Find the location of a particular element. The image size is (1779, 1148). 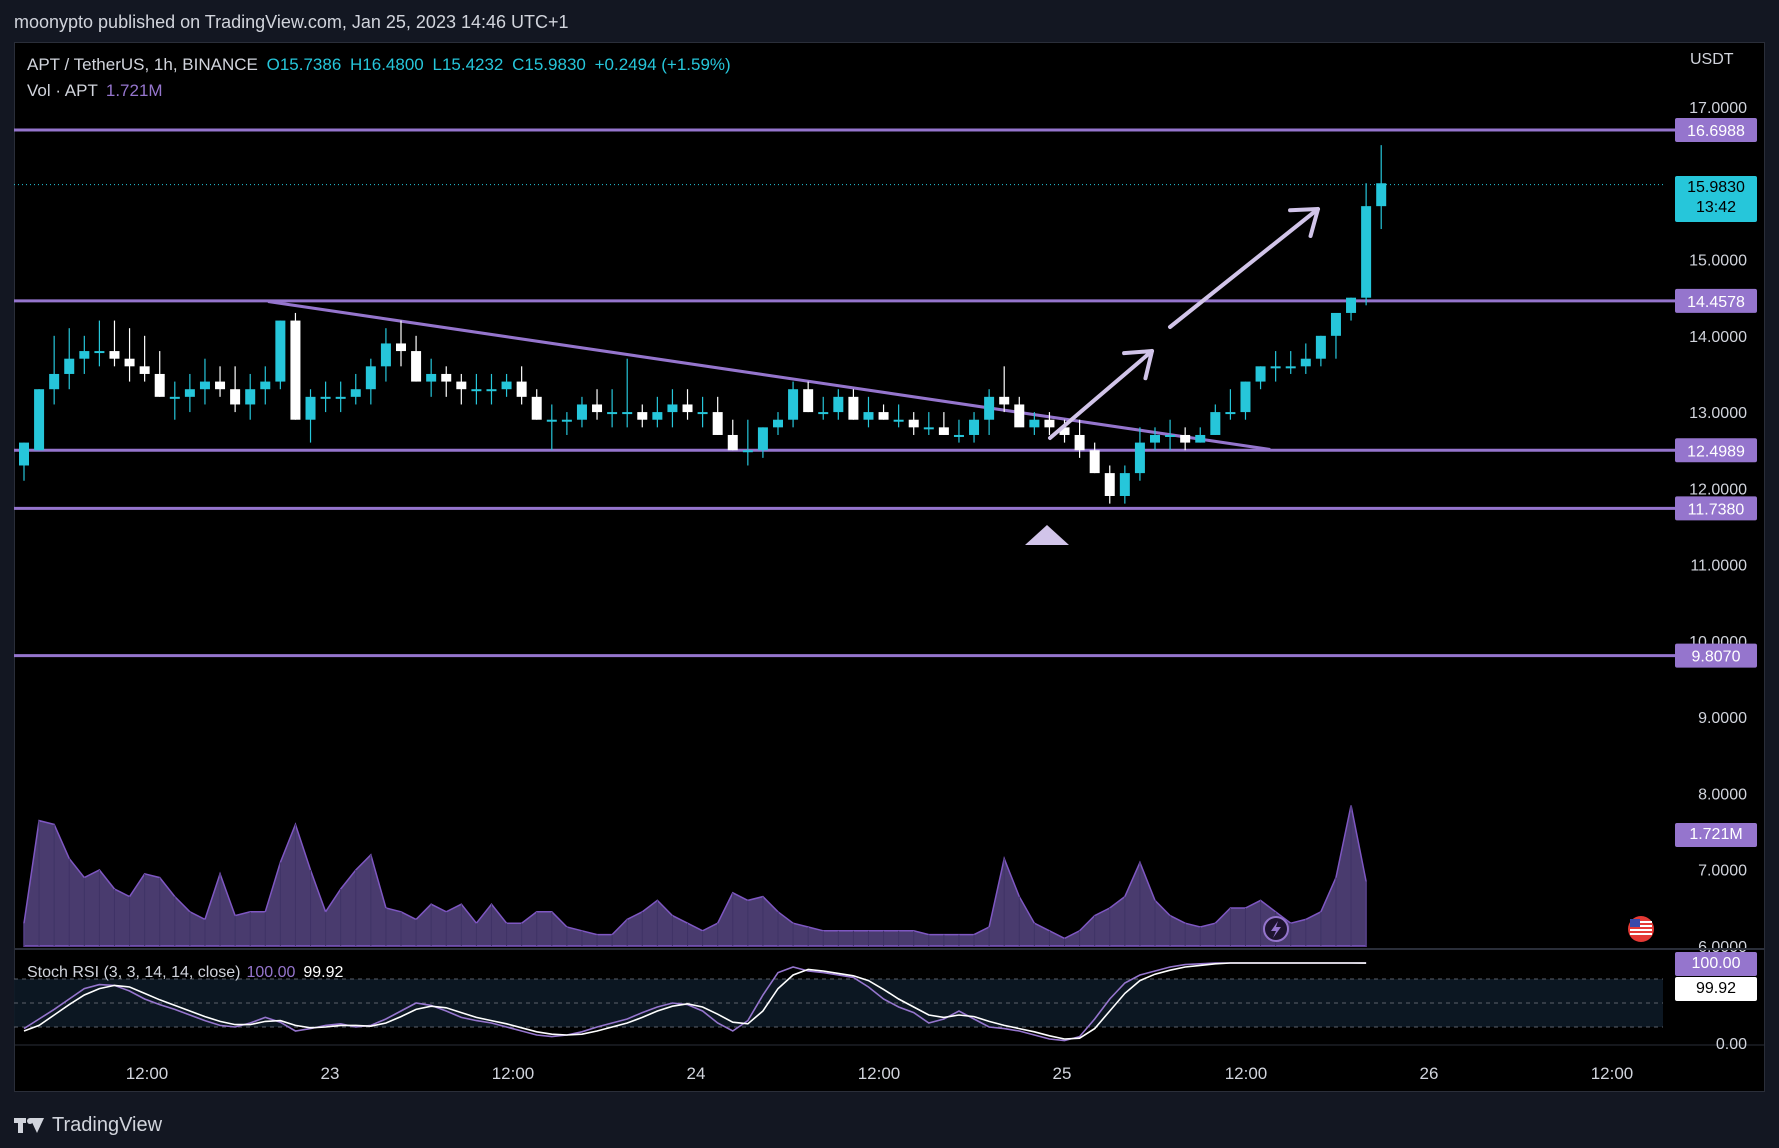

lightning-glyph-icon is located at coordinates (1276, 929).